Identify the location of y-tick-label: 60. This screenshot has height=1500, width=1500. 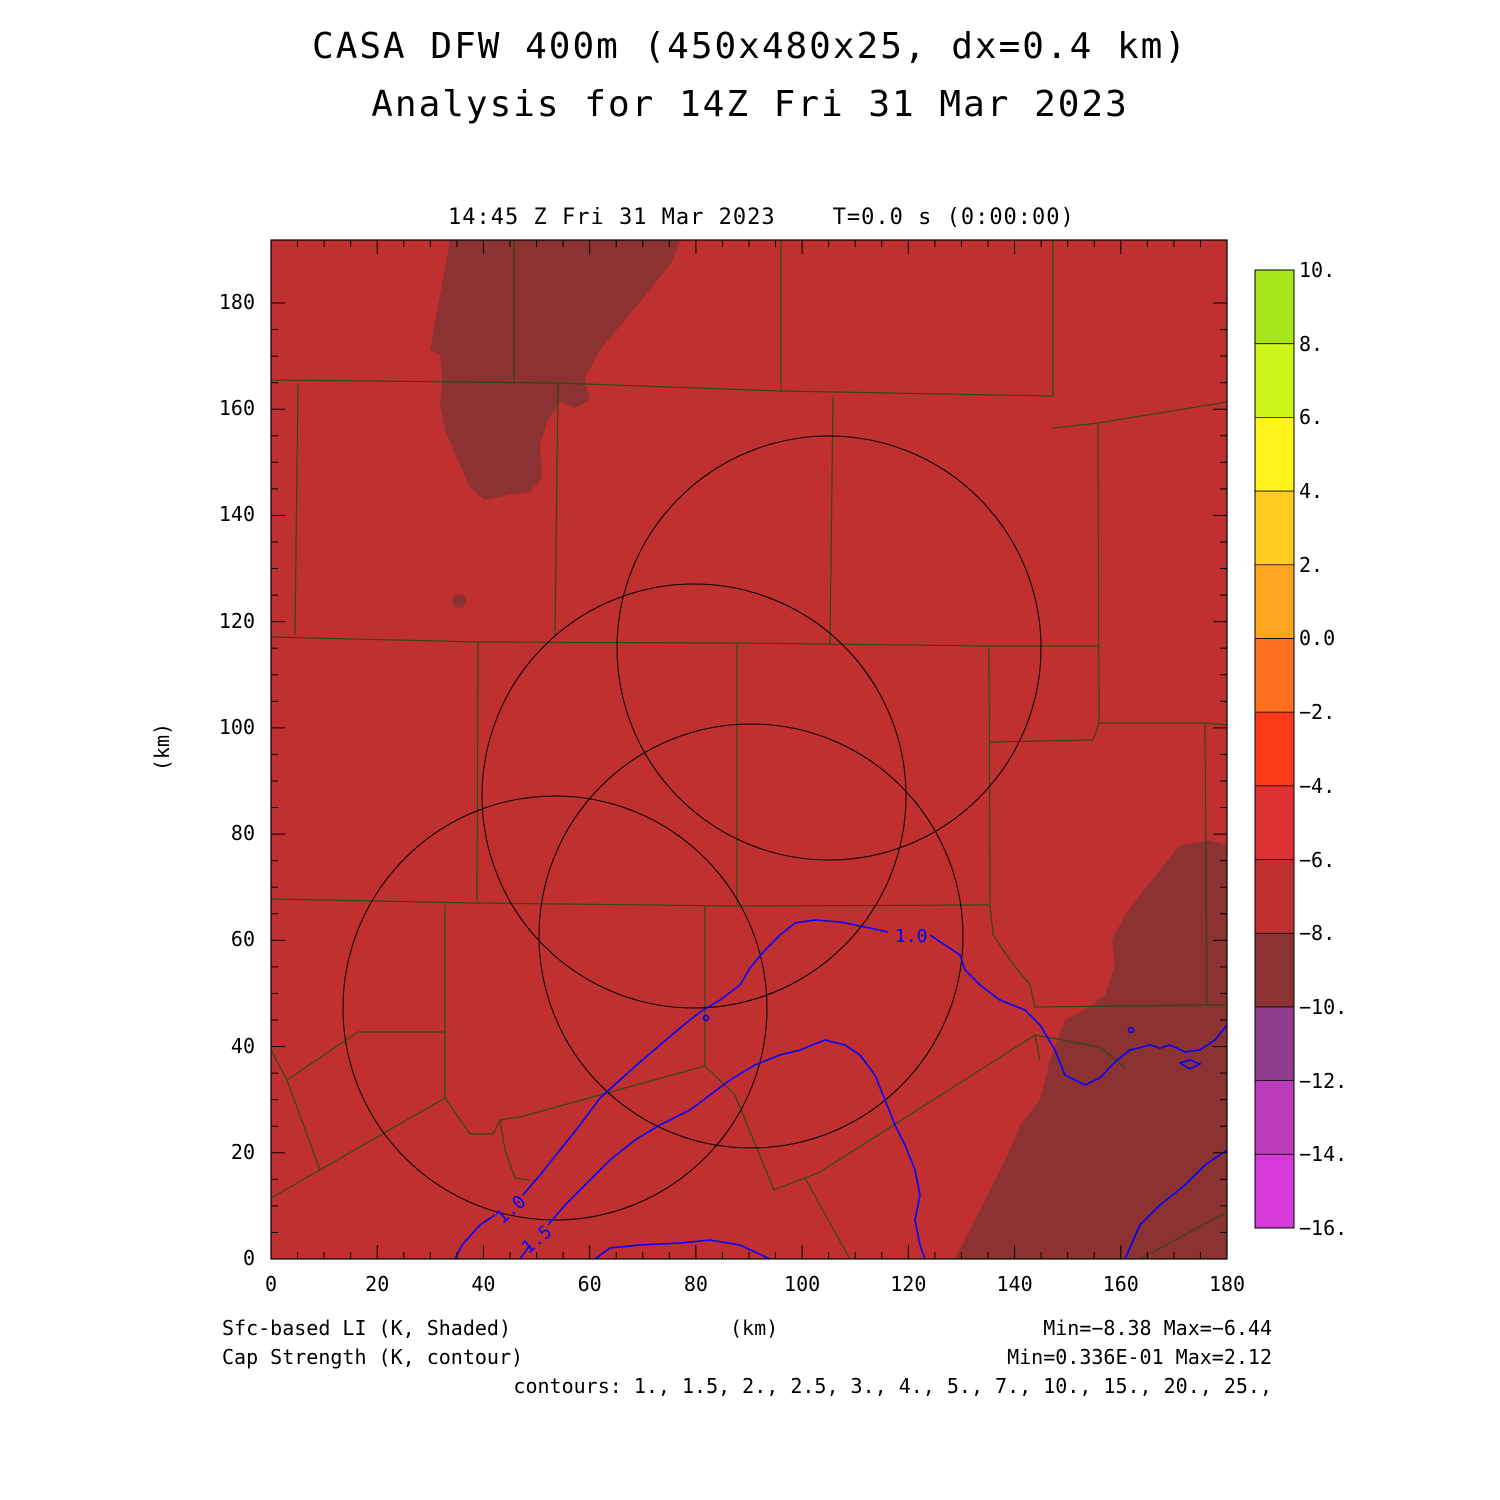
(242, 939).